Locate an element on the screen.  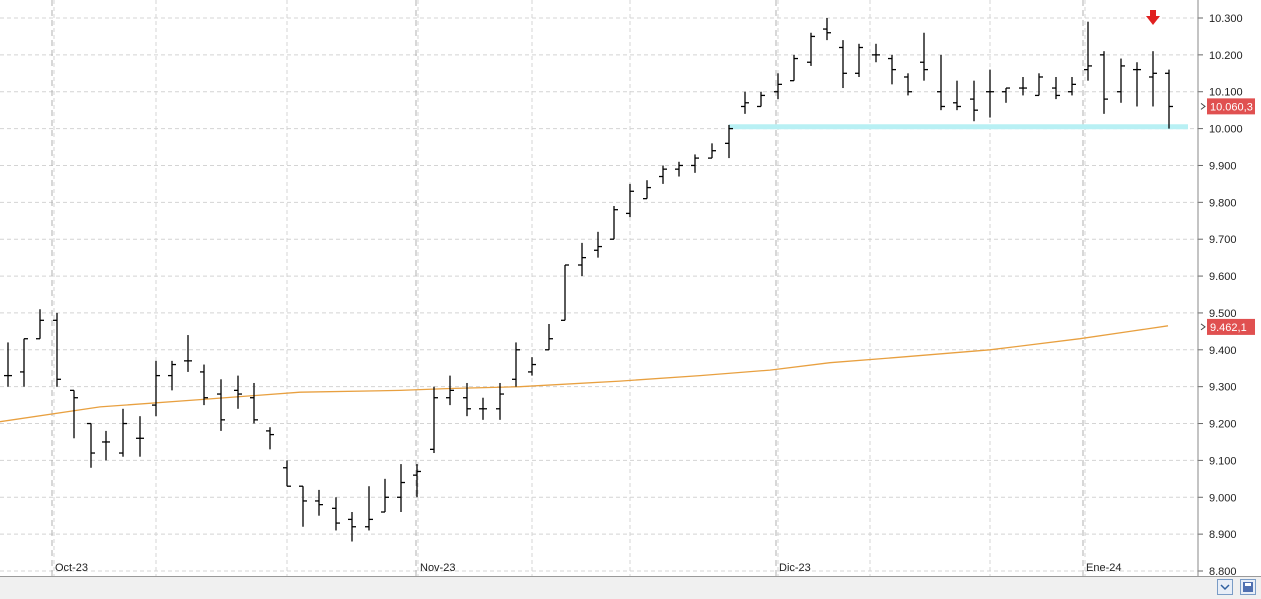
y-tick-label: 9.000 is located at coordinates (1223, 498).